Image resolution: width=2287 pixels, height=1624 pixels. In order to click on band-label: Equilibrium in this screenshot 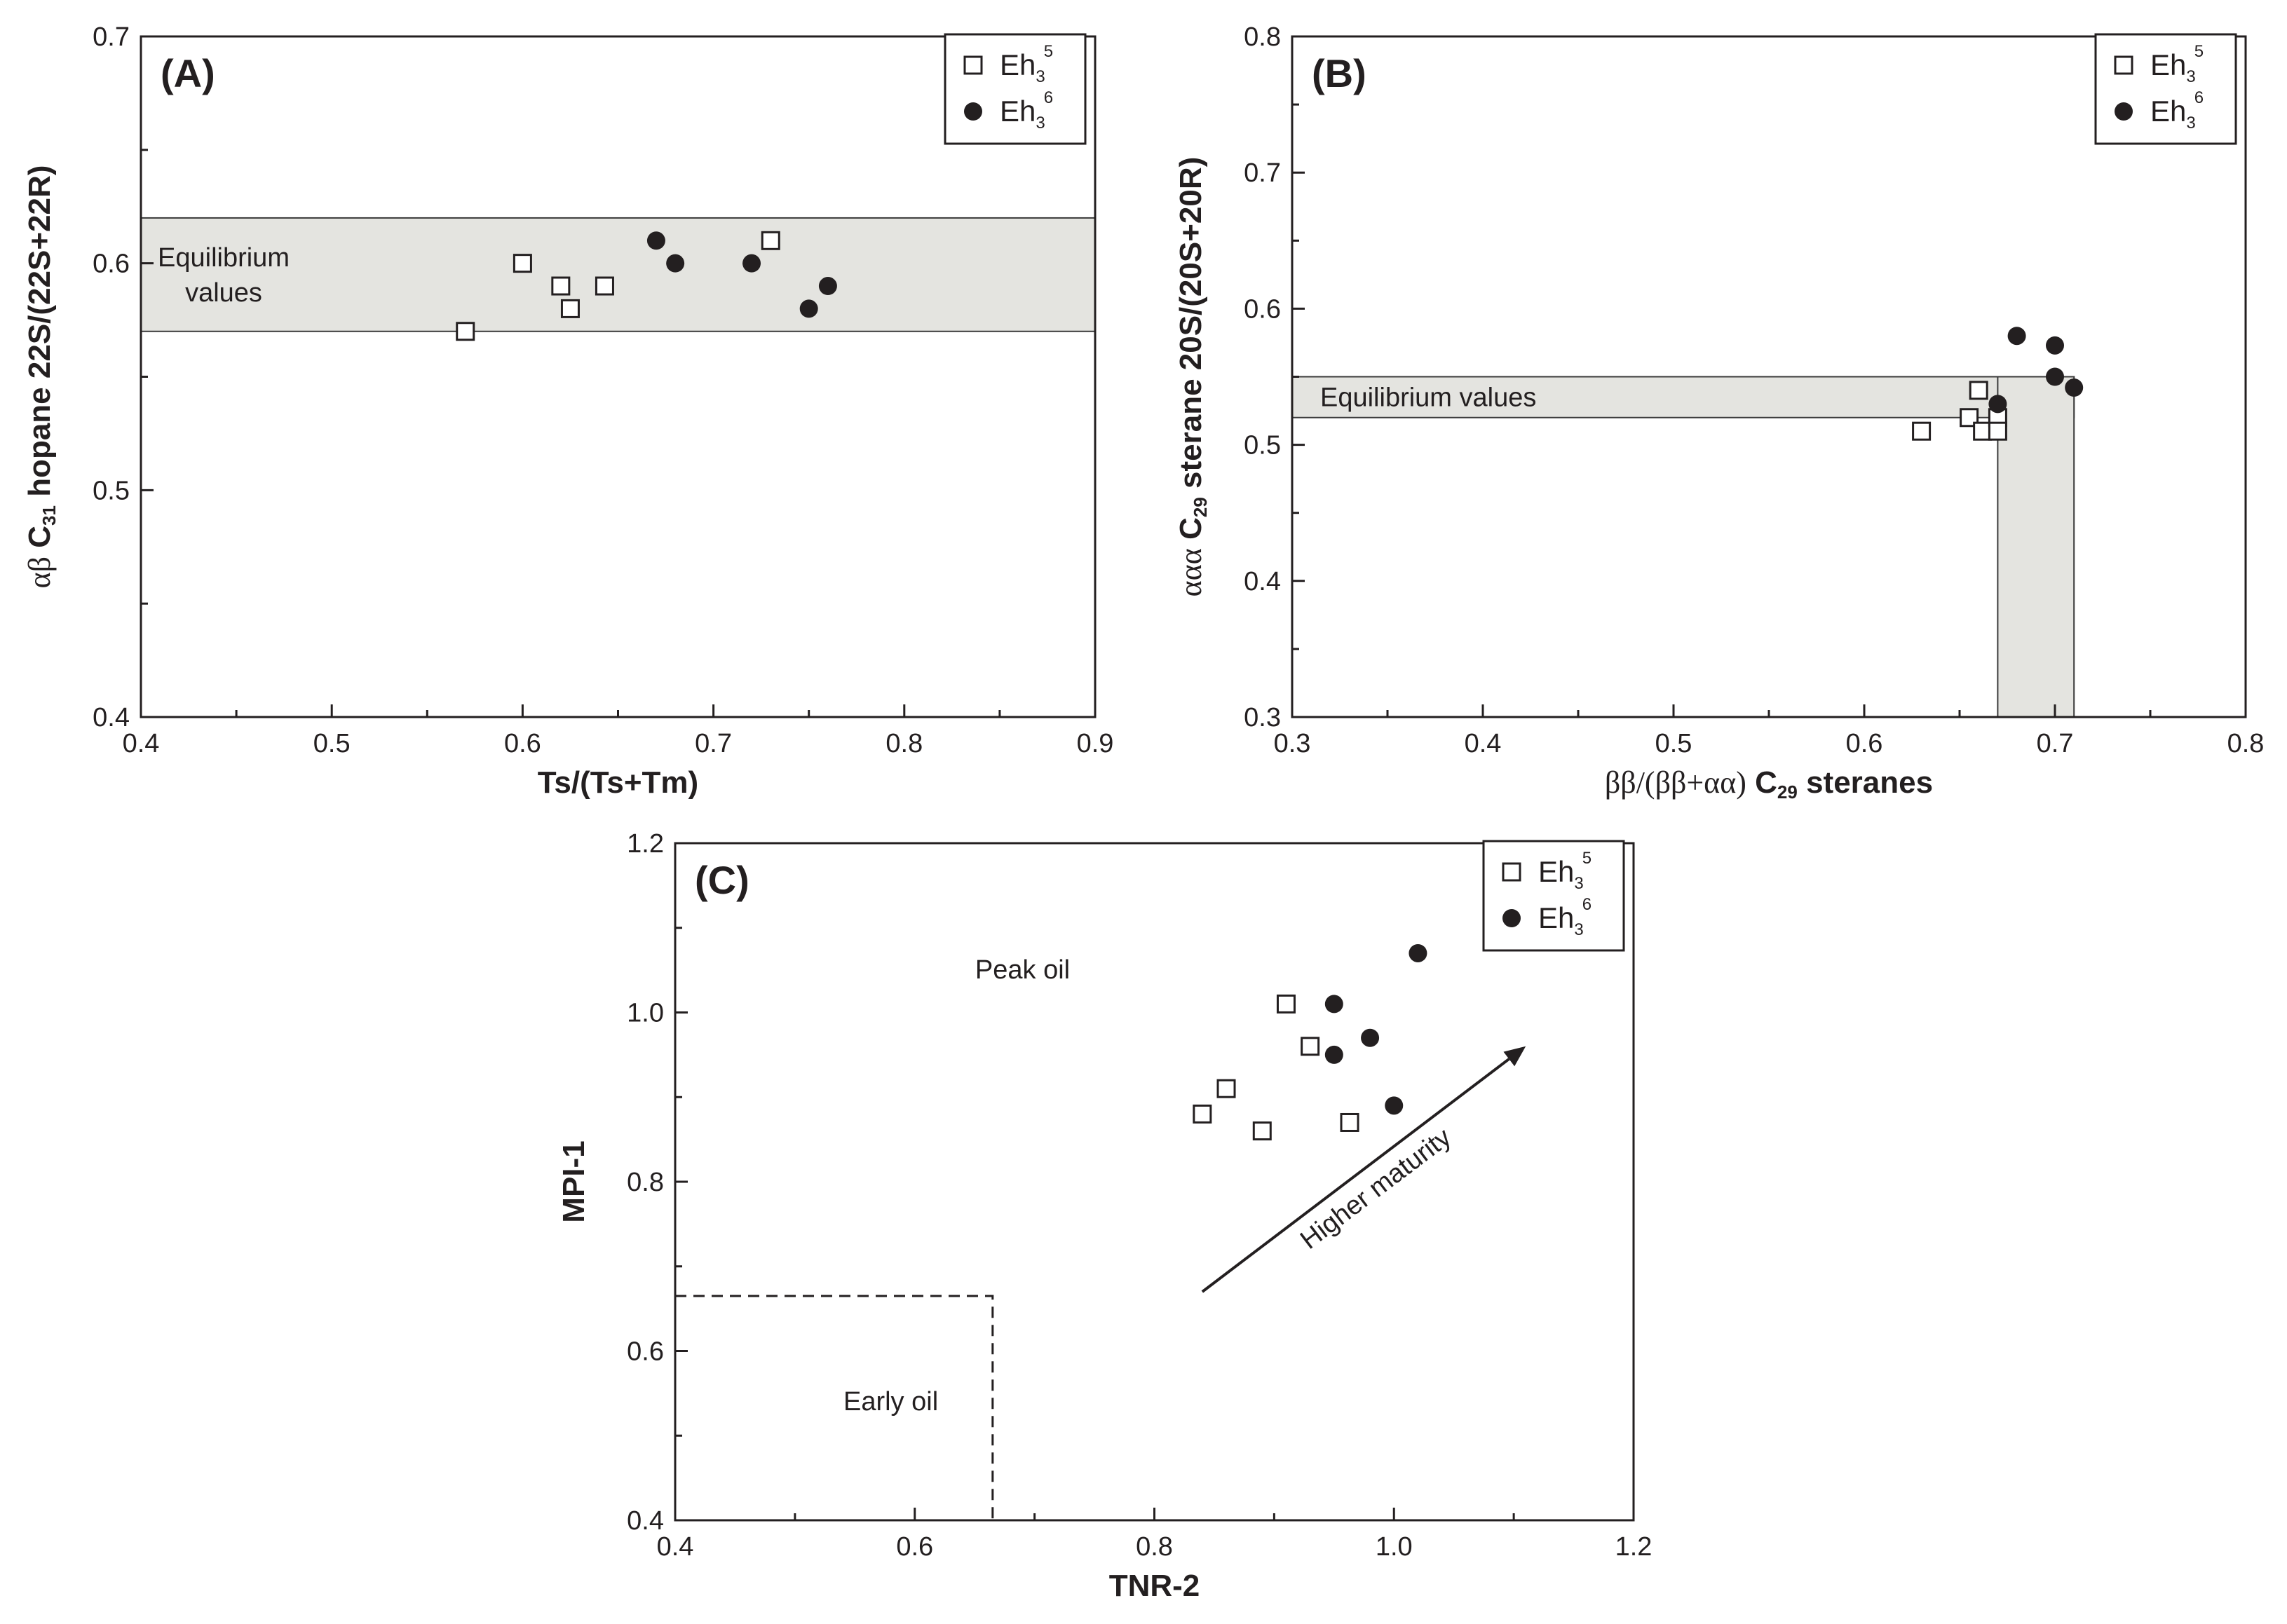, I will do `click(224, 258)`.